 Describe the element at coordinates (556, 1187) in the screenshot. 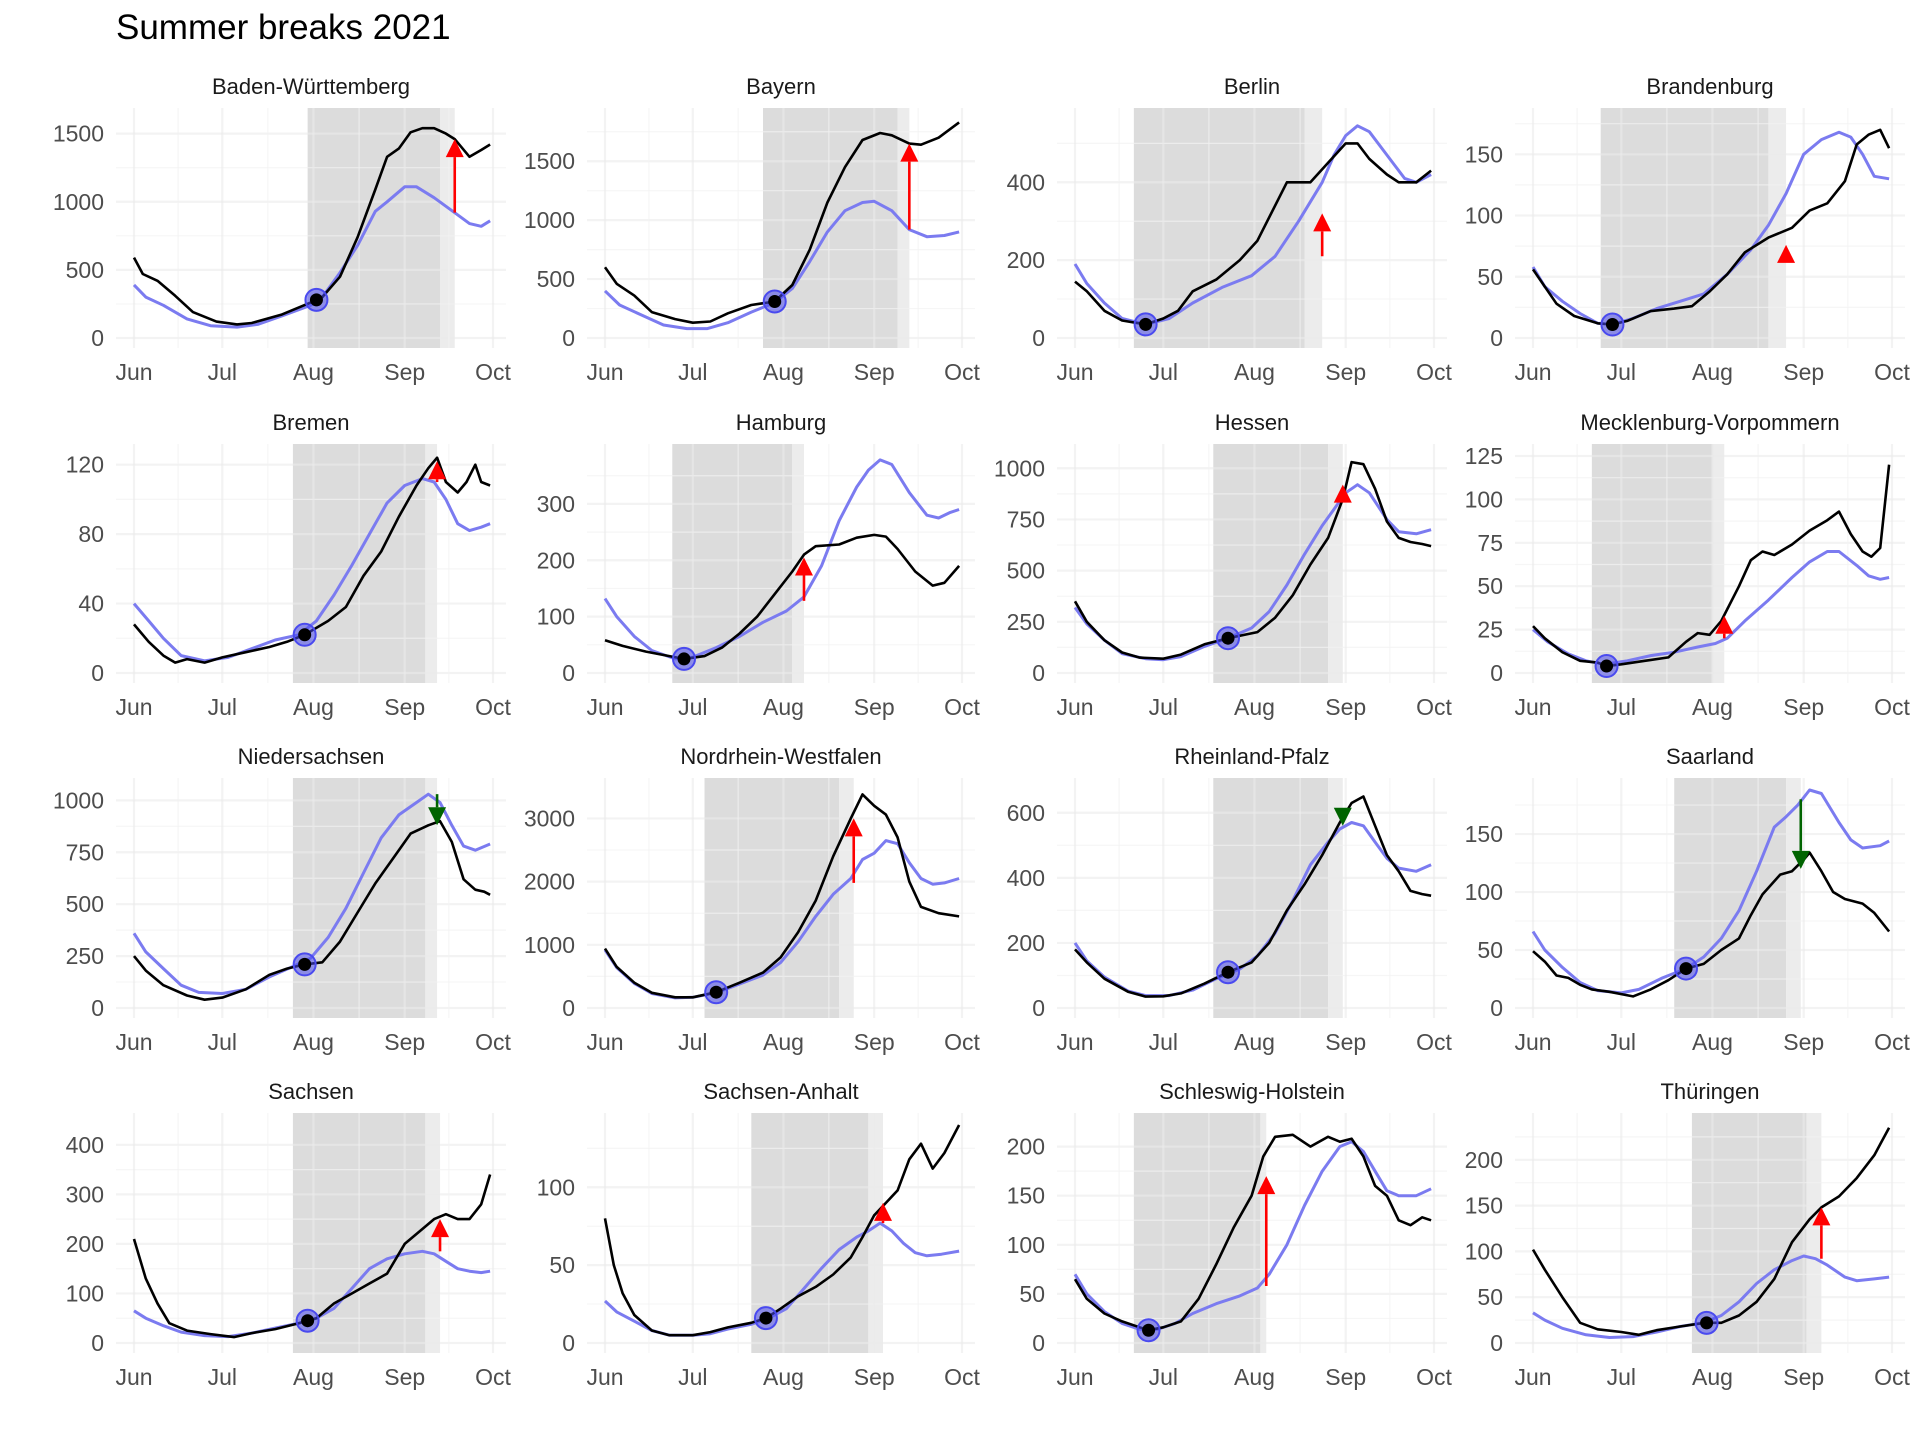

I see `y-tick-label: 100` at that location.